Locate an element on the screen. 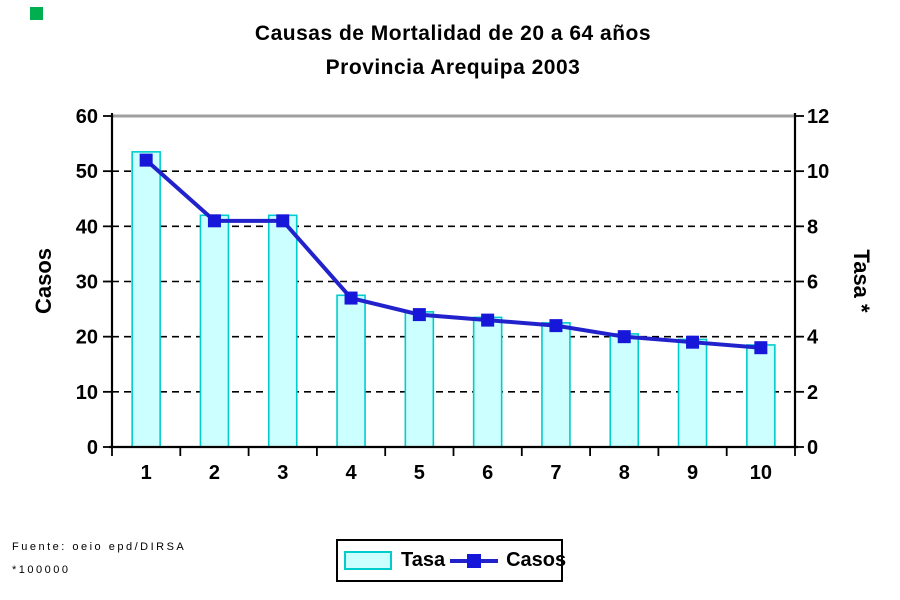 This screenshot has width=900, height=600. chart-subtitle: Provincia Arequipa 2003 is located at coordinates (453, 67).